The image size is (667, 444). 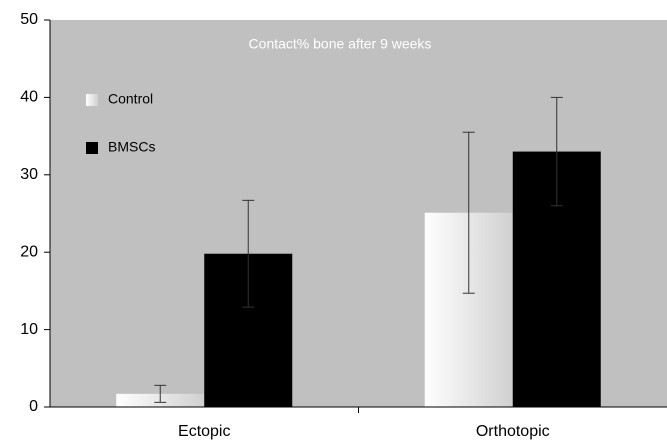 What do you see at coordinates (340, 44) in the screenshot?
I see `chart-title: Contact% bone after 9 weeks` at bounding box center [340, 44].